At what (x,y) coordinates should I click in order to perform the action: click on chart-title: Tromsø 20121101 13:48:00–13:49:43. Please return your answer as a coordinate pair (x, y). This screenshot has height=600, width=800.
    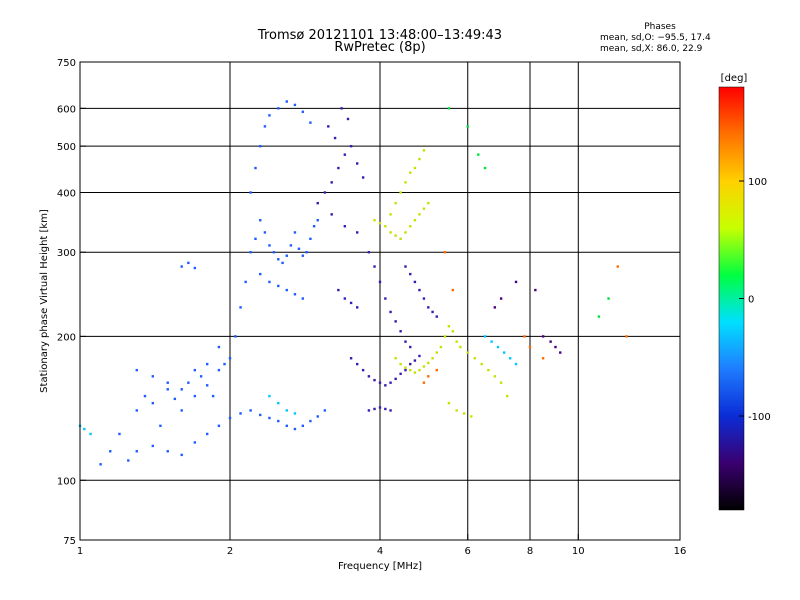
    Looking at the image, I should click on (380, 35).